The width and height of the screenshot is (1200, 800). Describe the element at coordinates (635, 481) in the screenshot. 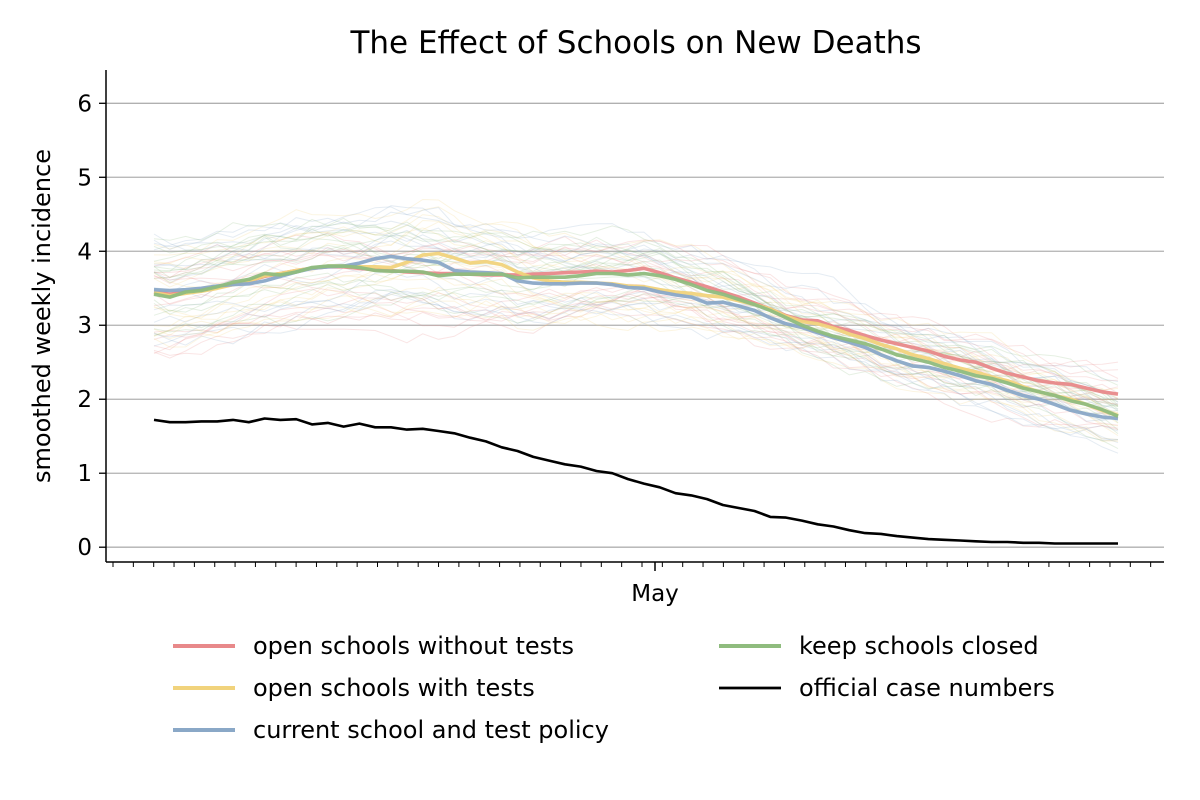

I see `series-line-official-case-numbers` at that location.